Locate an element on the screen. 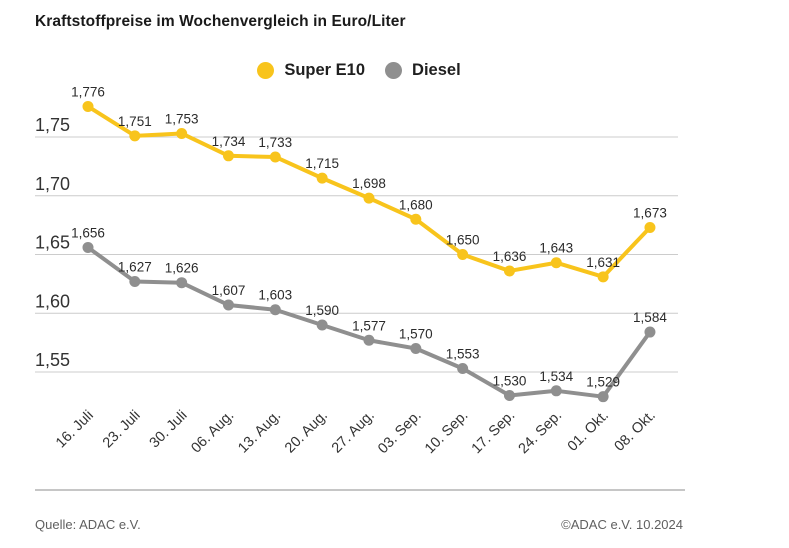 Image resolution: width=789 pixels, height=548 pixels. legend-label-super-e10: Super E10 is located at coordinates (325, 70).